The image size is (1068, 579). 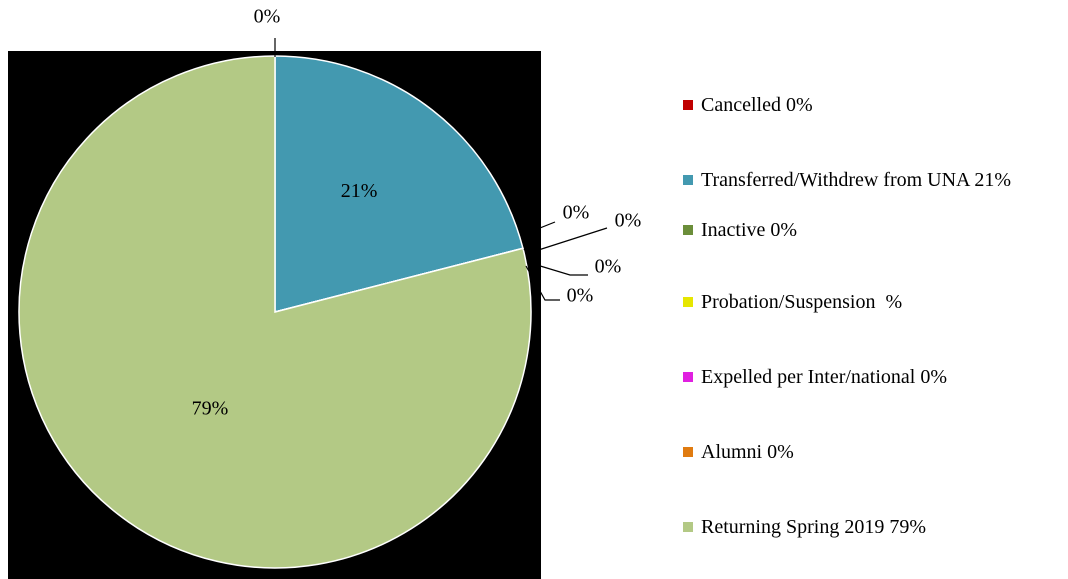 I want to click on legend-item: Expelled per Inter/national 0%, so click(x=863, y=377).